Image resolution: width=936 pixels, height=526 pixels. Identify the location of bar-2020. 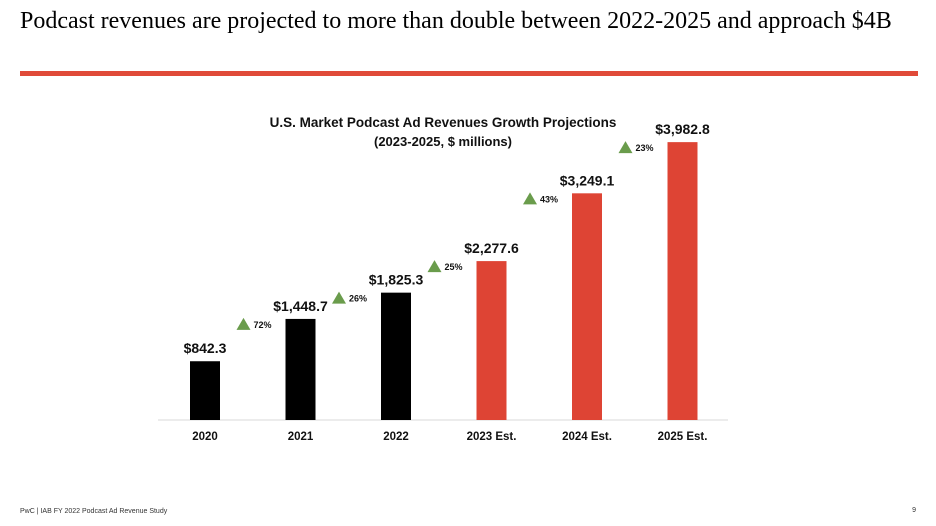
(205, 390).